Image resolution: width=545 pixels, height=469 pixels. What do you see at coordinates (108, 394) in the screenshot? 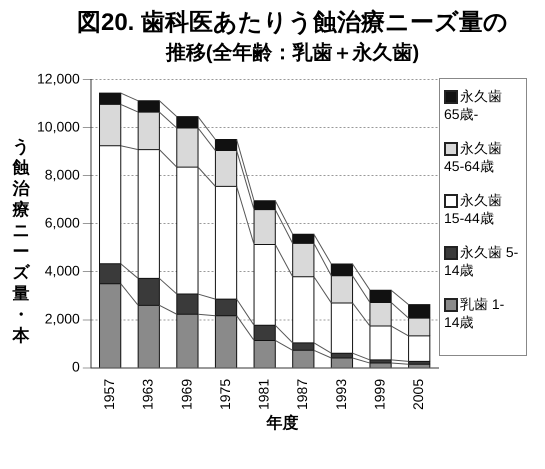
I see `x-tick-label: 1957` at bounding box center [108, 394].